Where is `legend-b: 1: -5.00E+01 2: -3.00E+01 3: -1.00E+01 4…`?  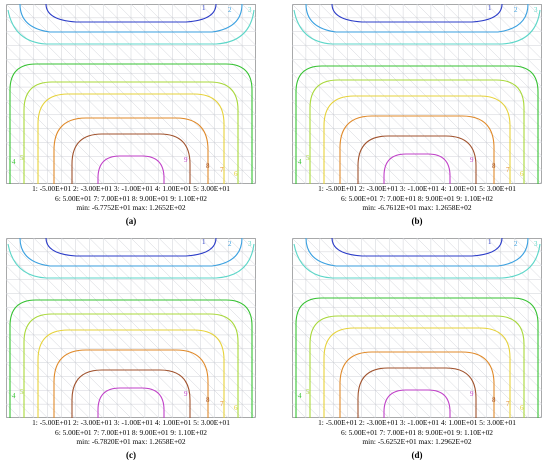
legend-b: 1: -5.00E+01 2: -3.00E+01 3: -1.00E+01 4… is located at coordinates (417, 198).